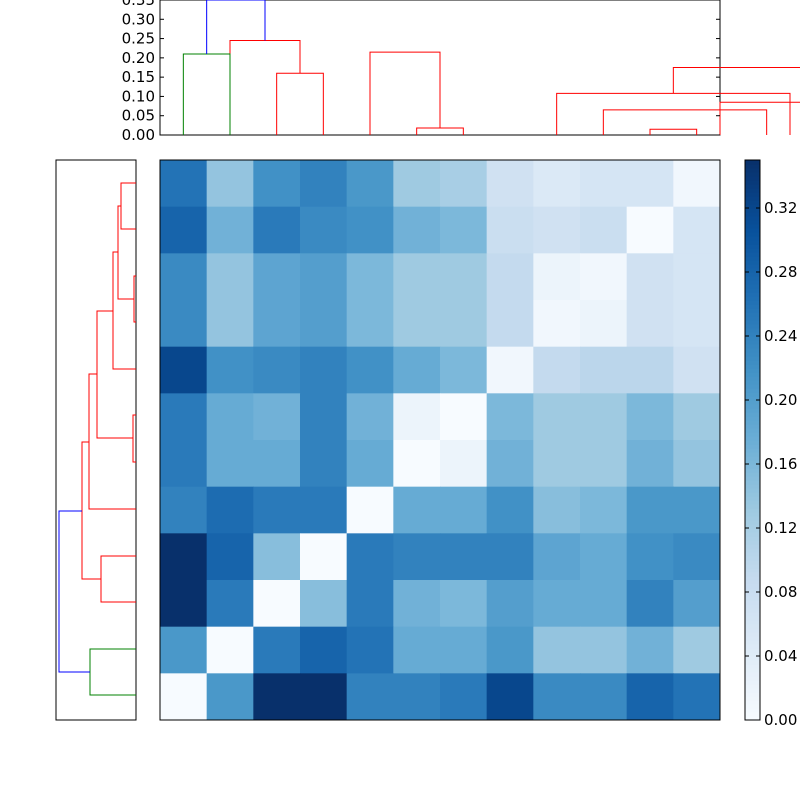 This screenshot has width=800, height=800. I want to click on top-dendrogram-ytick-label: 0.10, so click(138, 96).